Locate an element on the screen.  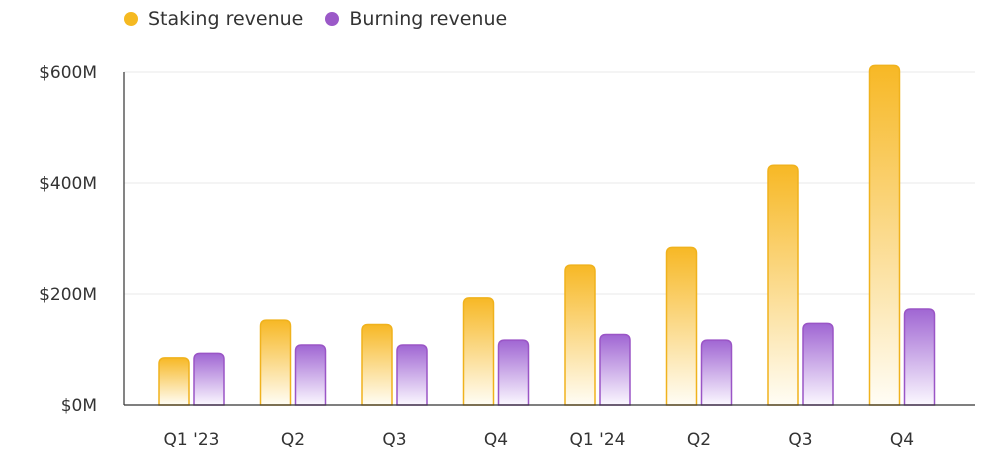
legend-item-staking: Staking revenue is located at coordinates (213, 19).